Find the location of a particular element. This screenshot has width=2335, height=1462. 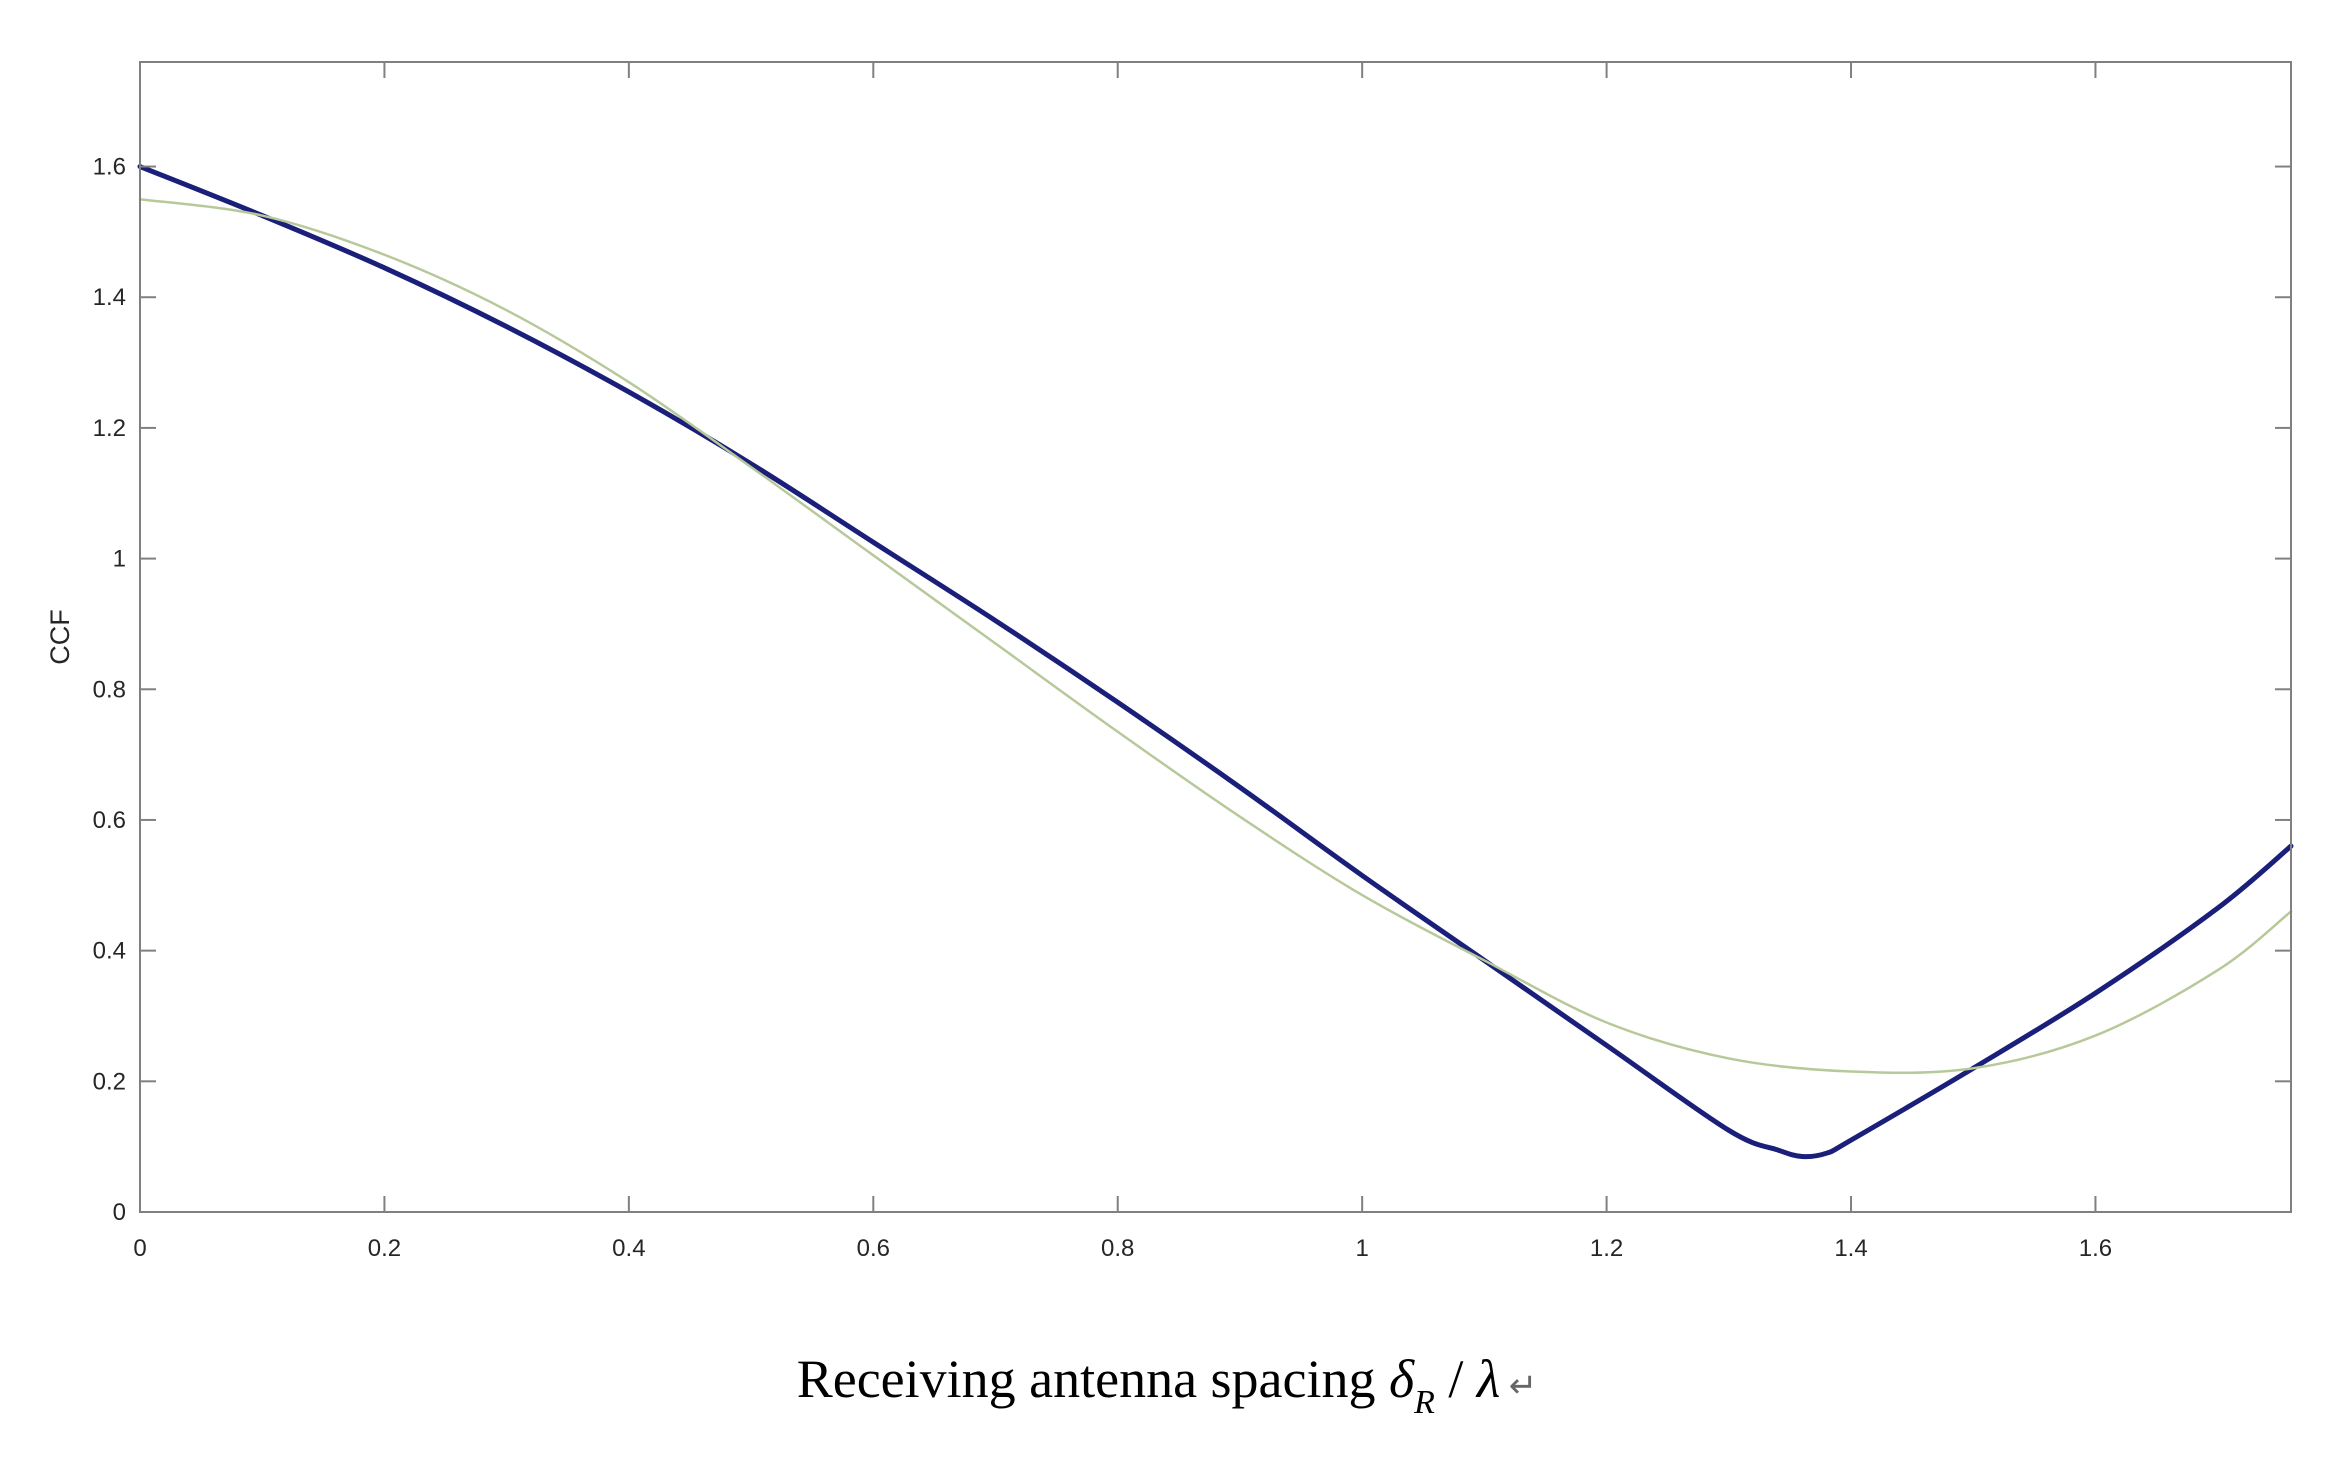

x-axis-caption-delta: δ is located at coordinates (1402, 1379).